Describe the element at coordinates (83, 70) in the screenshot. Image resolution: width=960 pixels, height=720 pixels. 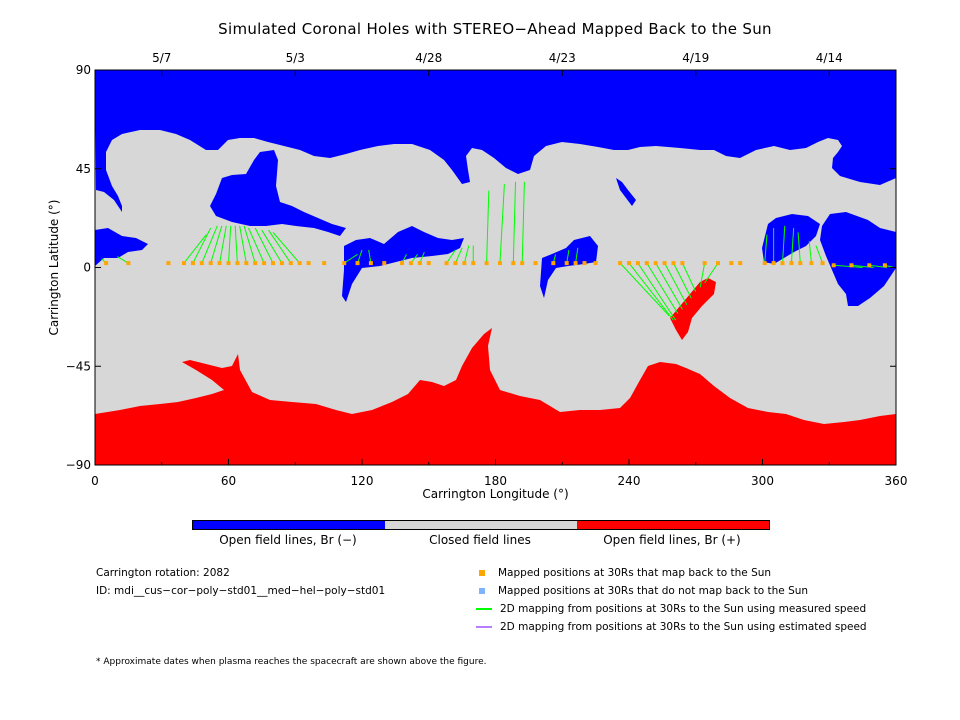
I see `y-tick-label: 90` at that location.